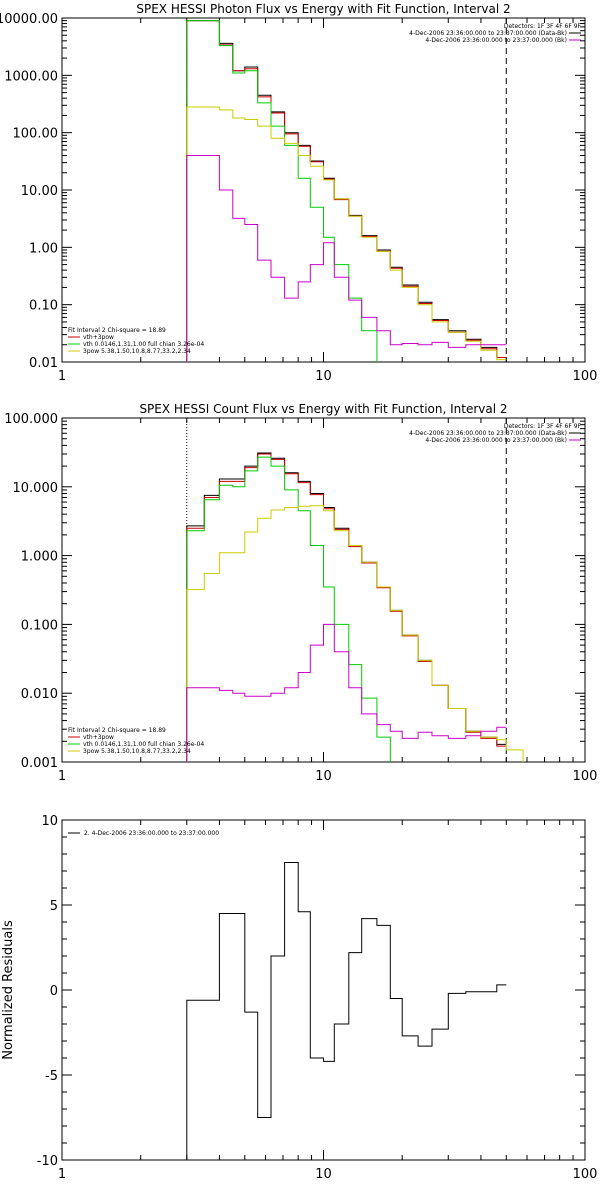 This screenshot has width=600, height=1204. What do you see at coordinates (39, 763) in the screenshot?
I see `y-tick-label: 0.001` at bounding box center [39, 763].